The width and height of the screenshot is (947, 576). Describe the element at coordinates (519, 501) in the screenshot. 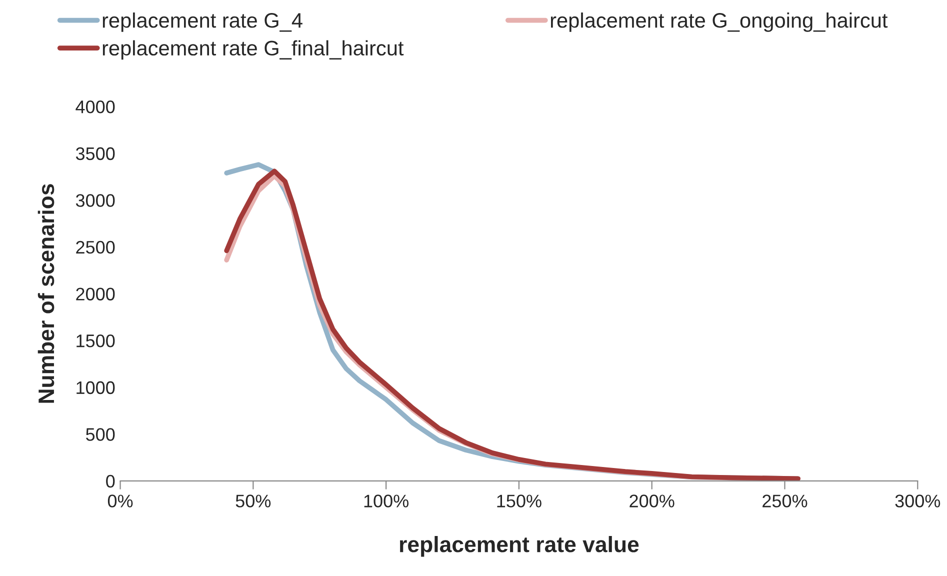

I see `x-tick-label: 150%` at that location.